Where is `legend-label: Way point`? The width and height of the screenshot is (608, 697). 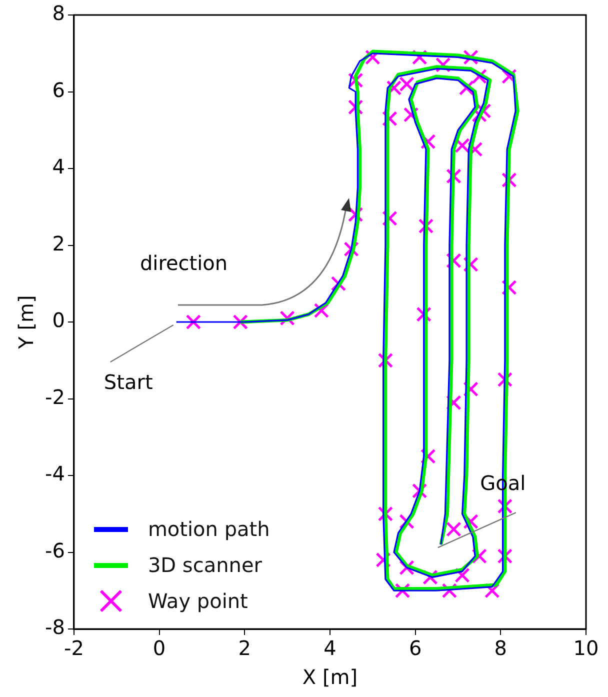 legend-label: Way point is located at coordinates (198, 601).